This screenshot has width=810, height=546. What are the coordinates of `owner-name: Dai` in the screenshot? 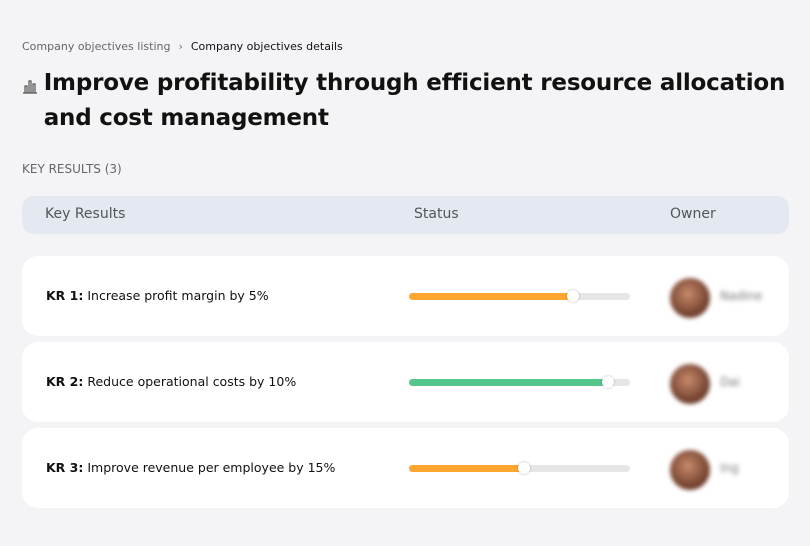 It's located at (730, 382).